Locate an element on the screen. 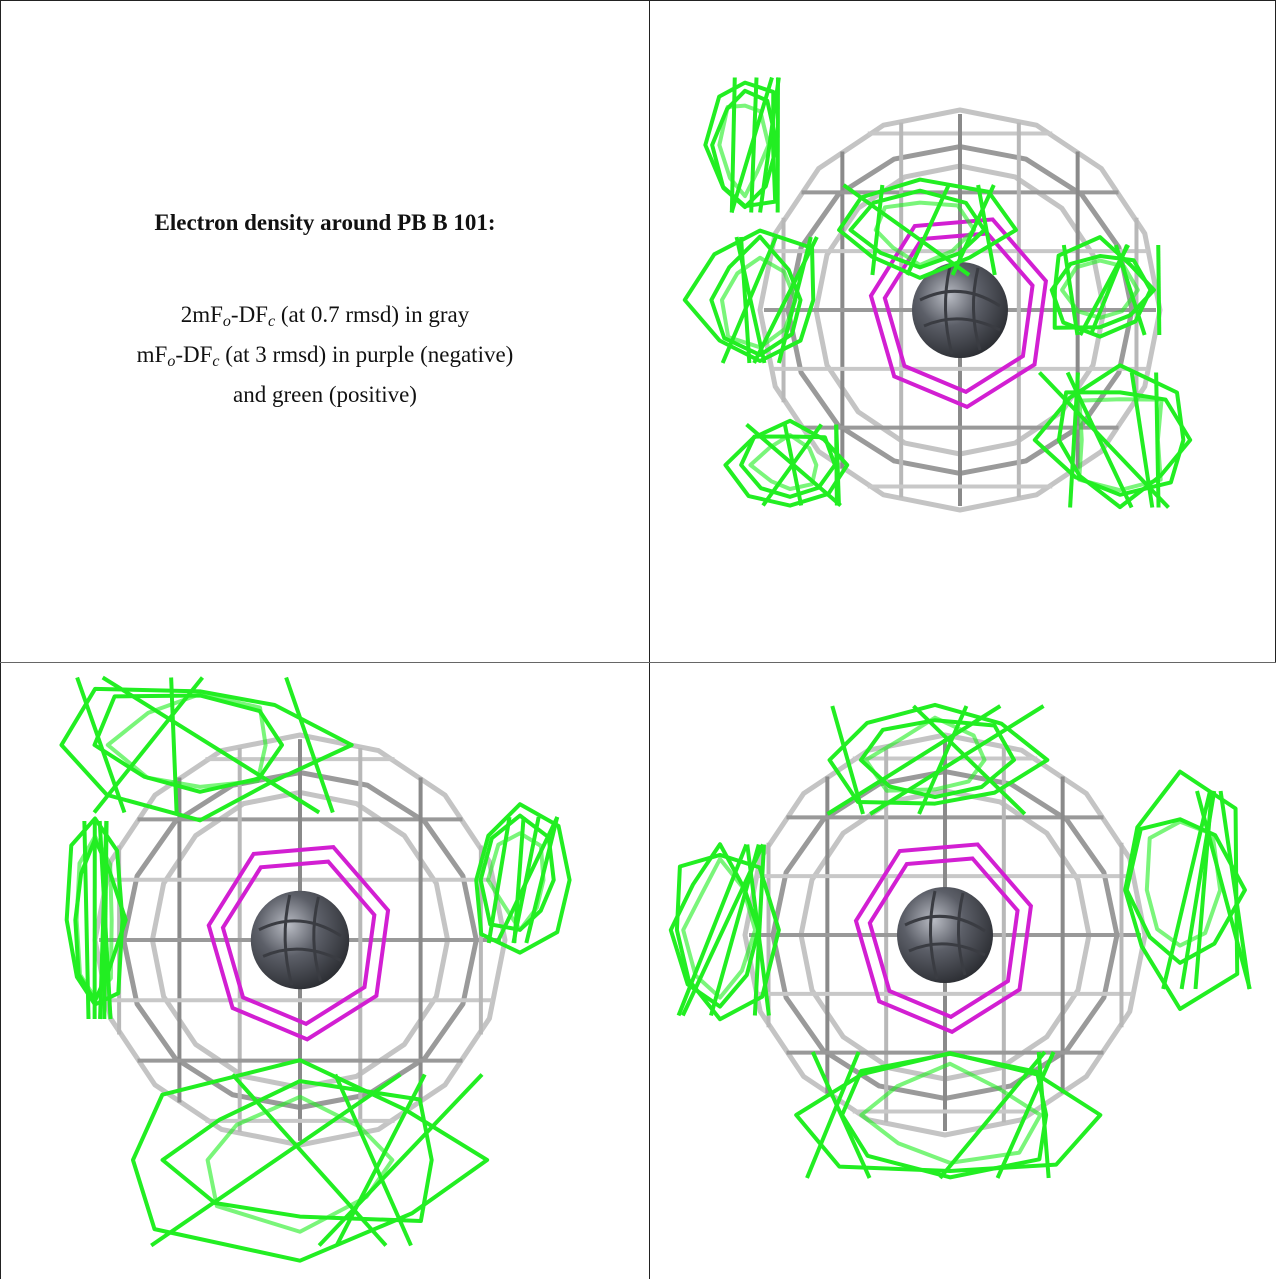 The image size is (1276, 1279). caption-line: mFo-DFc (at 3 rmsd) in purple (negative) is located at coordinates (325, 358).